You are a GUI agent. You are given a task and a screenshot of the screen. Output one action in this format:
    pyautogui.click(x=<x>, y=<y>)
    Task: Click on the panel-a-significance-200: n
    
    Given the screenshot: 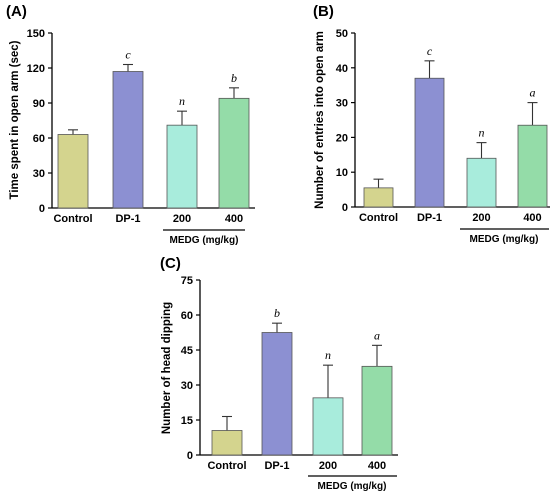 What is the action you would take?
    pyautogui.click(x=182, y=101)
    